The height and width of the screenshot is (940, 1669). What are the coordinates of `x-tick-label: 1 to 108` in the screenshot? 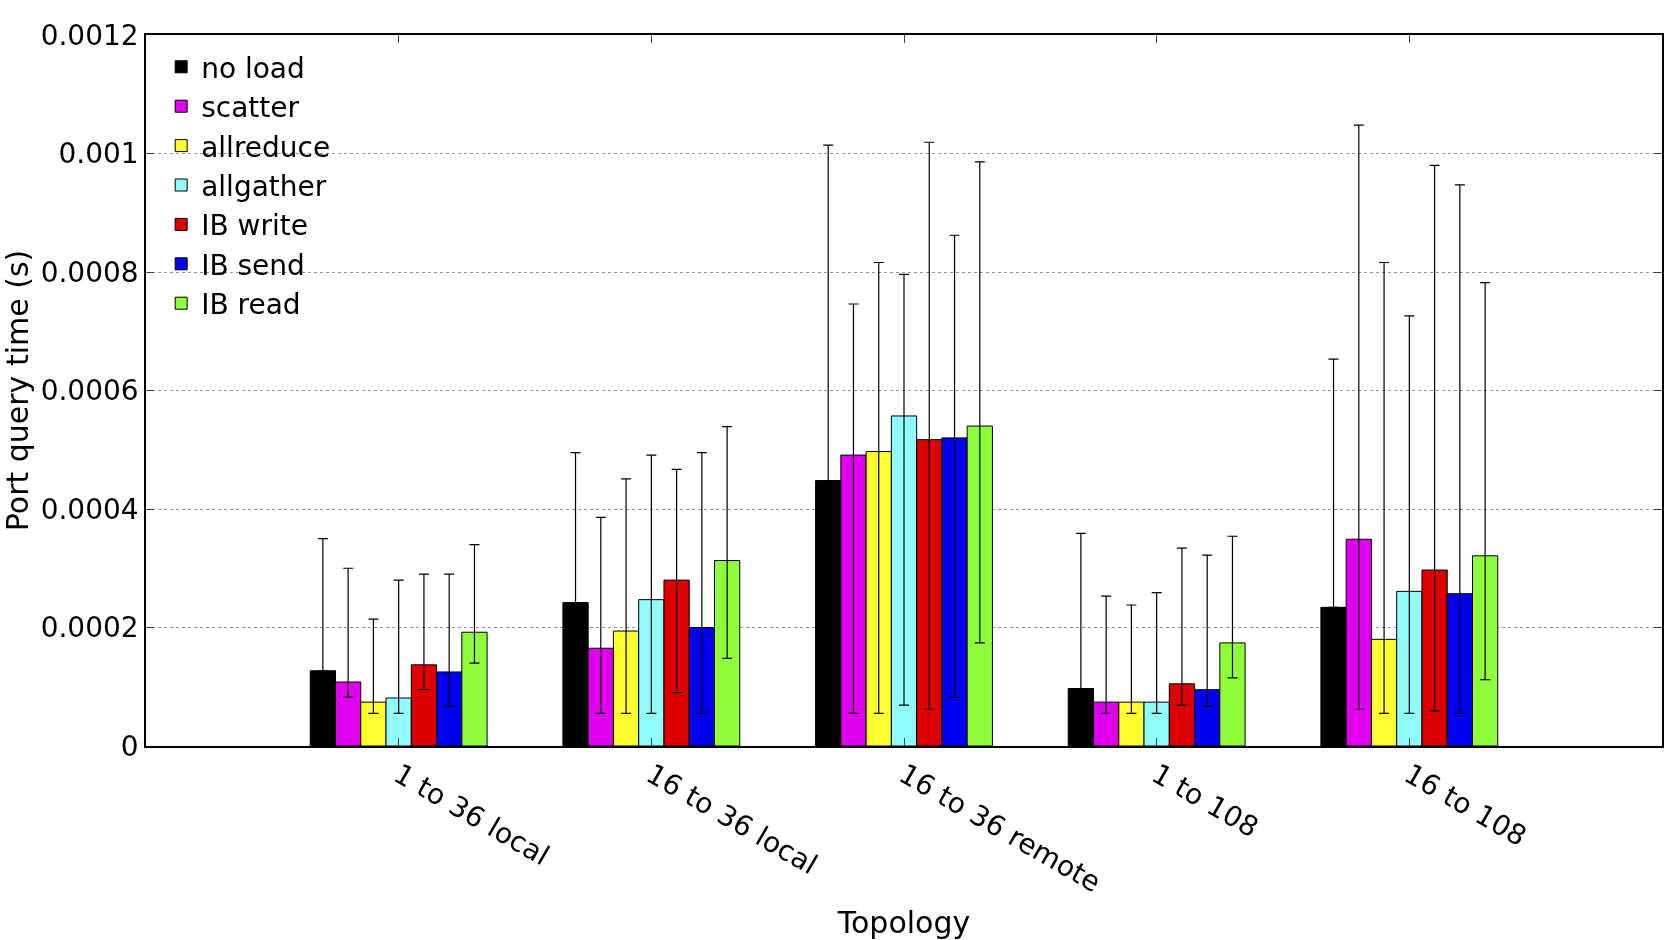 It's located at (1205, 800).